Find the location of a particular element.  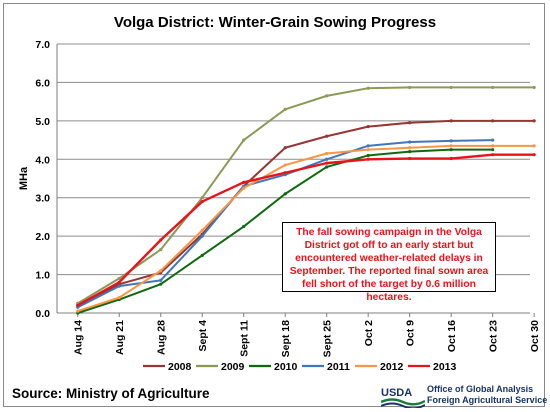

legend-label-2008: 2008 is located at coordinates (180, 367).